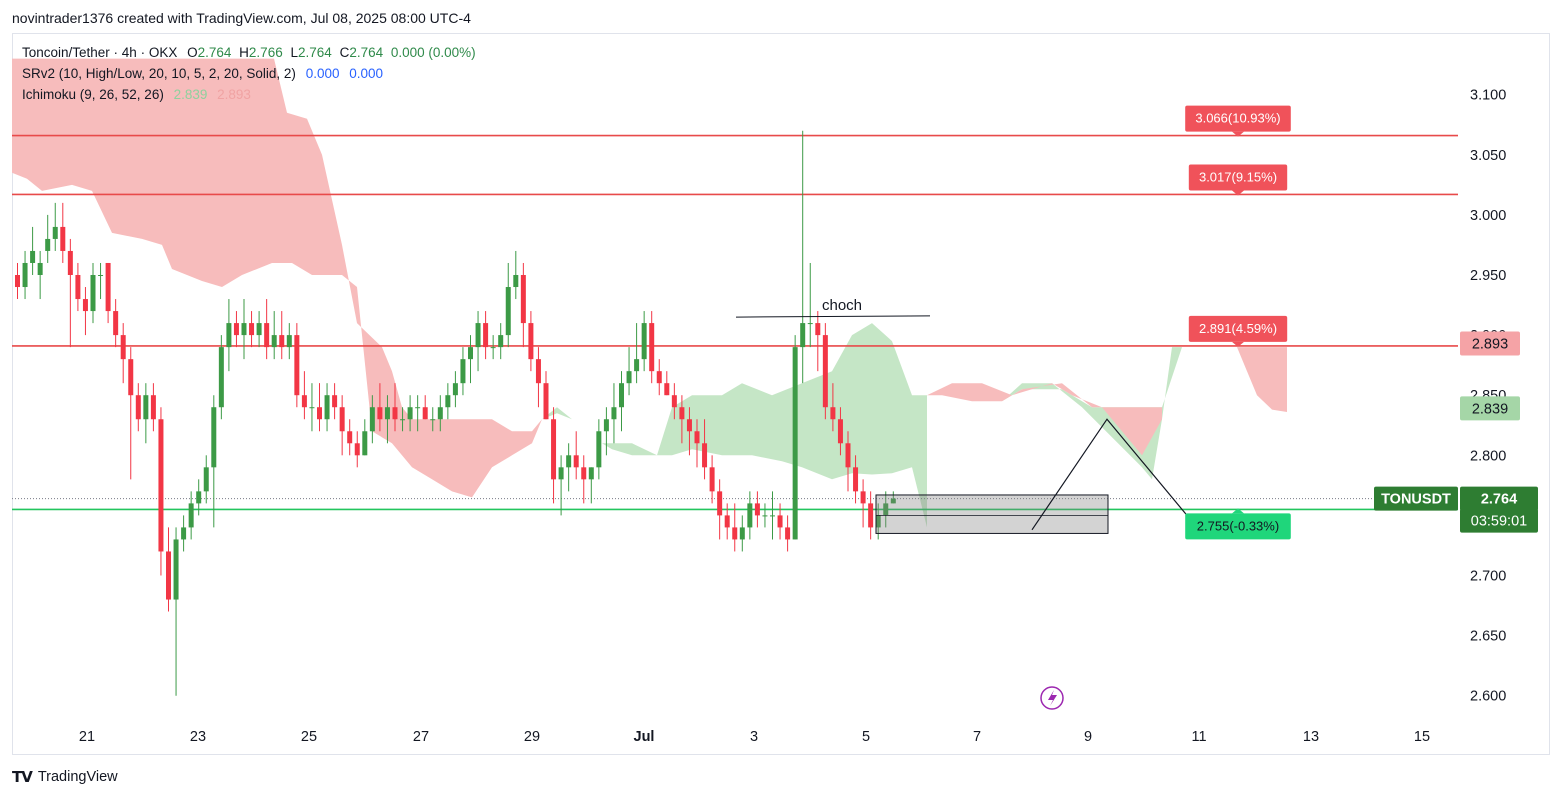  I want to click on legend-srv2-value-2: 0.000, so click(366, 73).